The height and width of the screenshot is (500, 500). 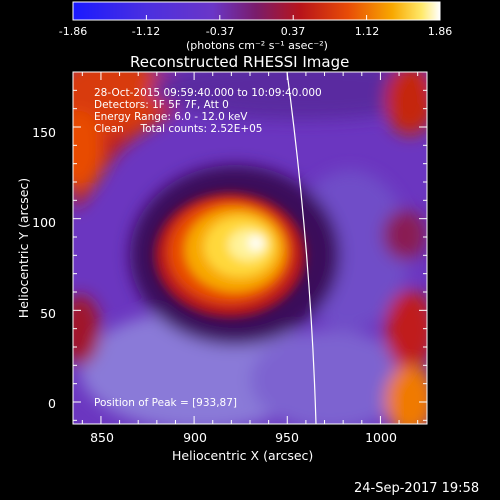 I want to click on y-tick-label: 150, so click(x=44, y=132).